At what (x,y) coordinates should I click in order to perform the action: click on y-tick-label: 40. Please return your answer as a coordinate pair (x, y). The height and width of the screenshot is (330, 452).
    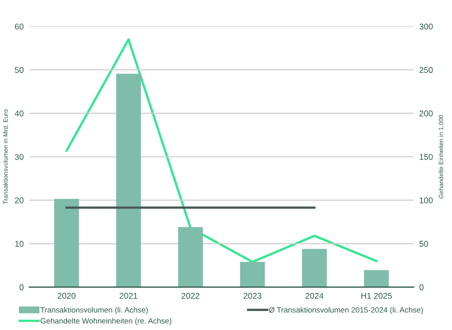
    Looking at the image, I should click on (19, 113).